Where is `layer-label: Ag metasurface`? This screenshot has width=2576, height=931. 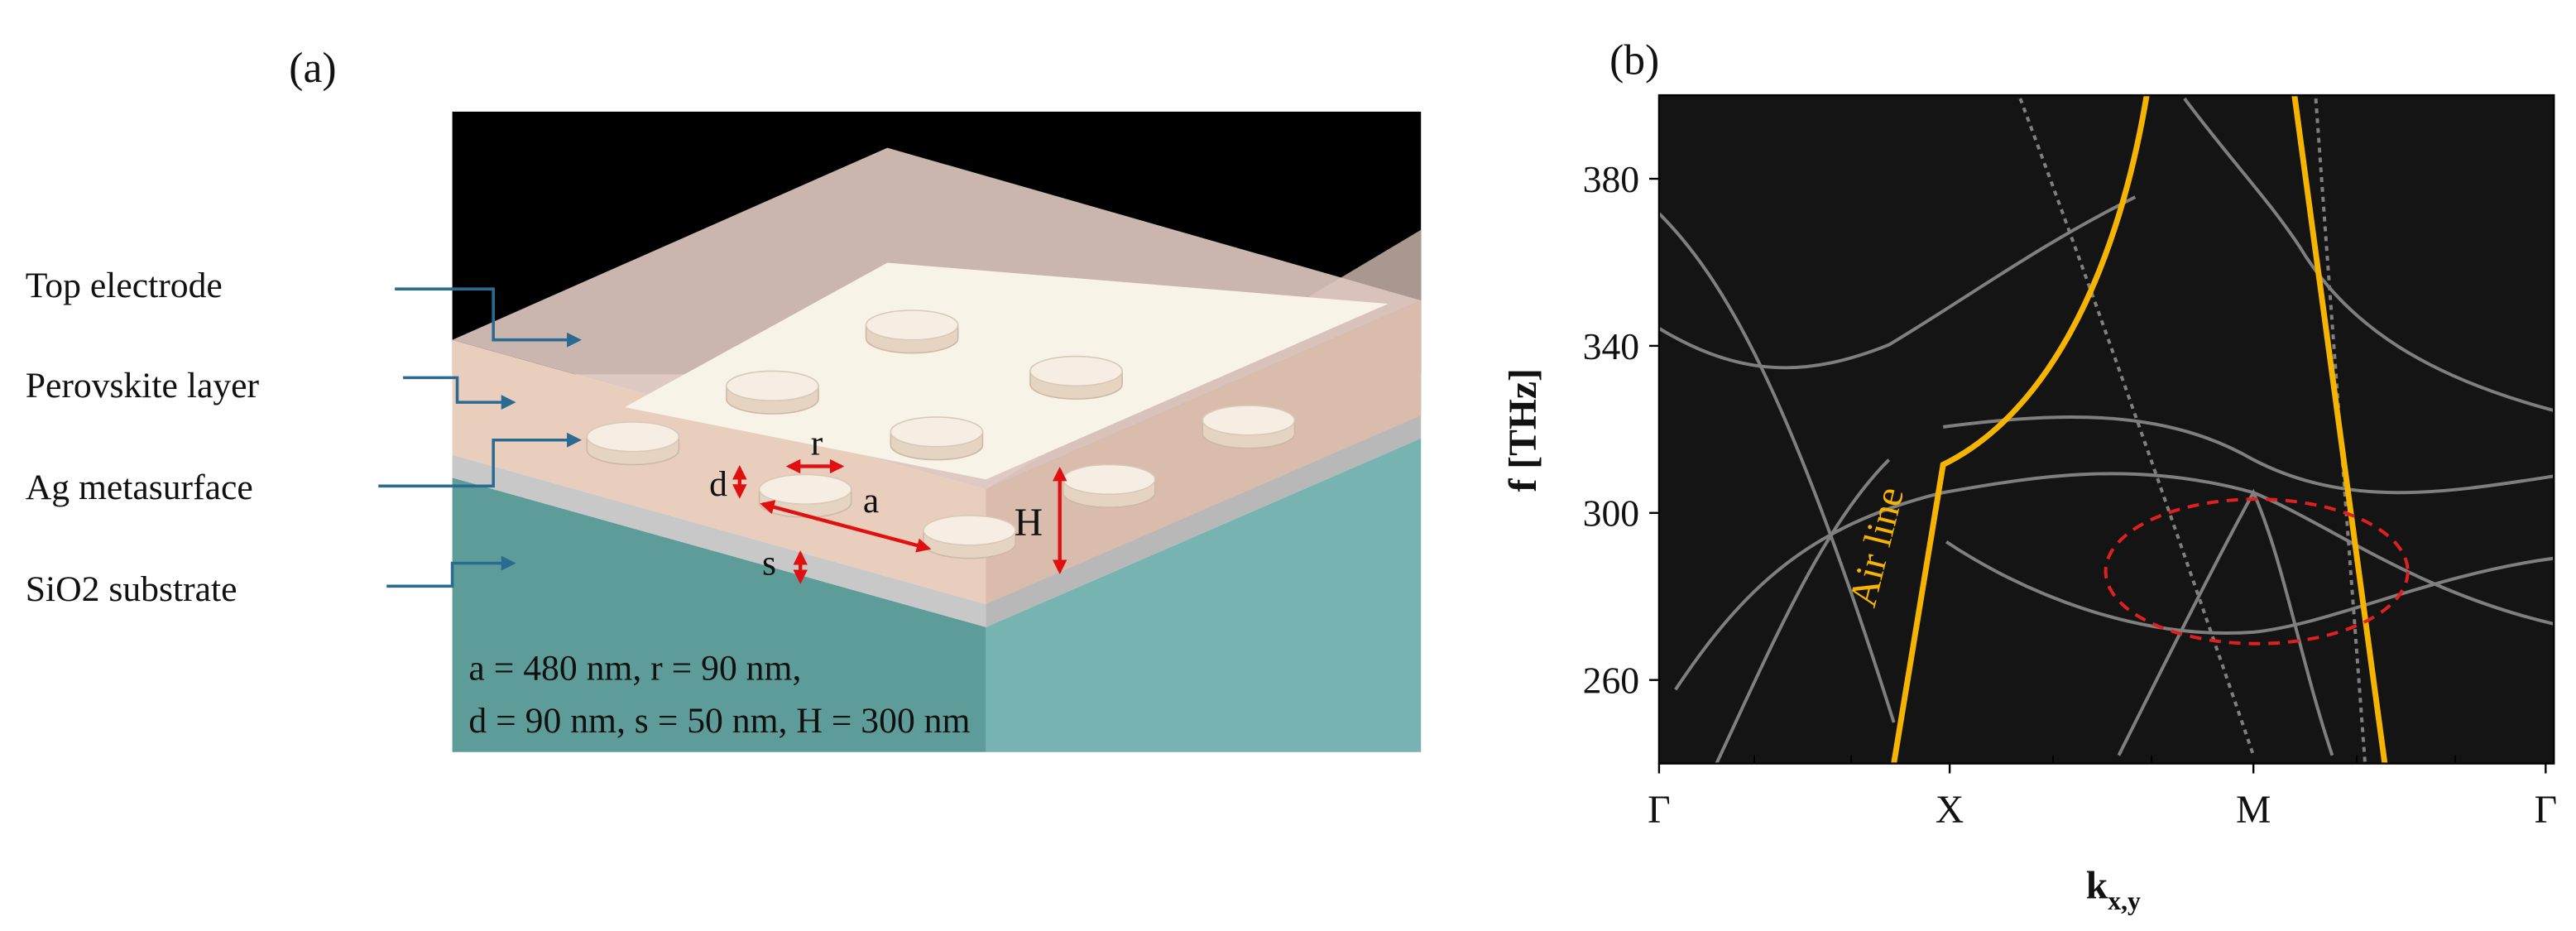 layer-label: Ag metasurface is located at coordinates (139, 488).